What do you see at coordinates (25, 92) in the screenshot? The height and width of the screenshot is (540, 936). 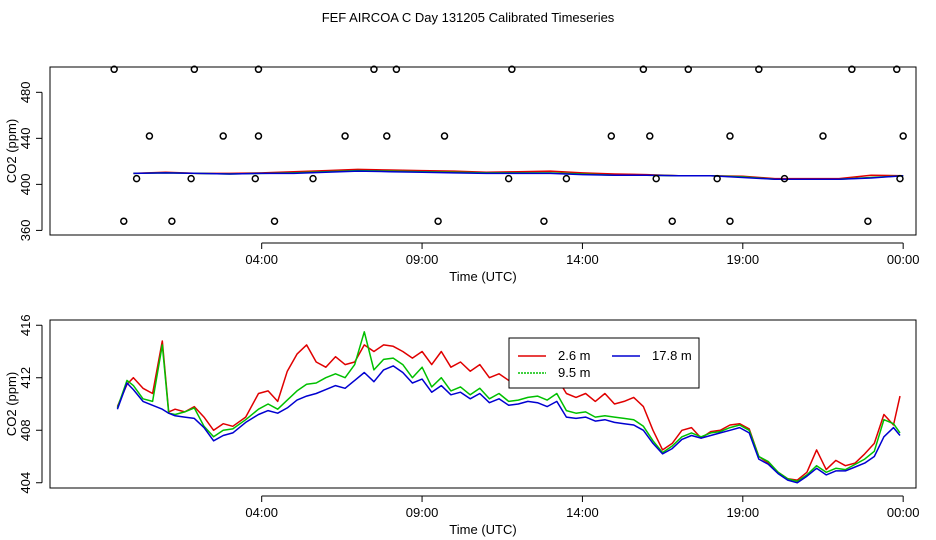 I see `top-y-tick-label: 480` at bounding box center [25, 92].